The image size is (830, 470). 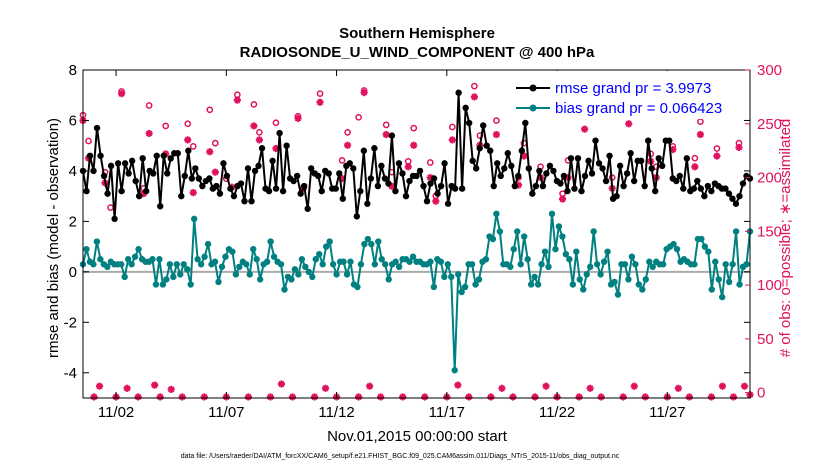 I want to click on legend-box, so click(x=629, y=95).